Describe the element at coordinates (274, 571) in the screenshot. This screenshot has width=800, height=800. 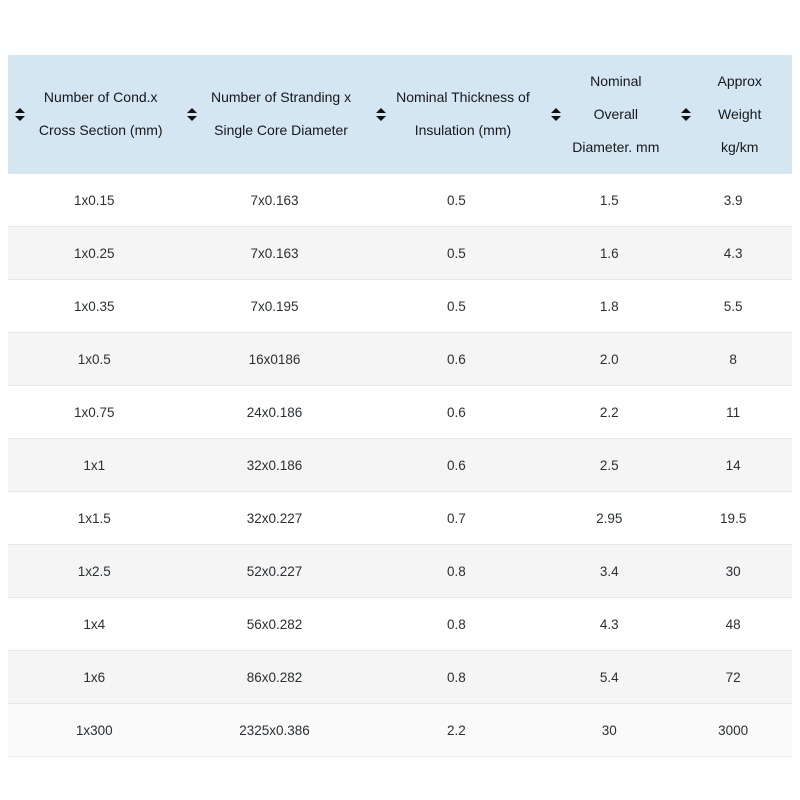
I see `table-cell-stranding_core_diameter: 52x0.227` at that location.